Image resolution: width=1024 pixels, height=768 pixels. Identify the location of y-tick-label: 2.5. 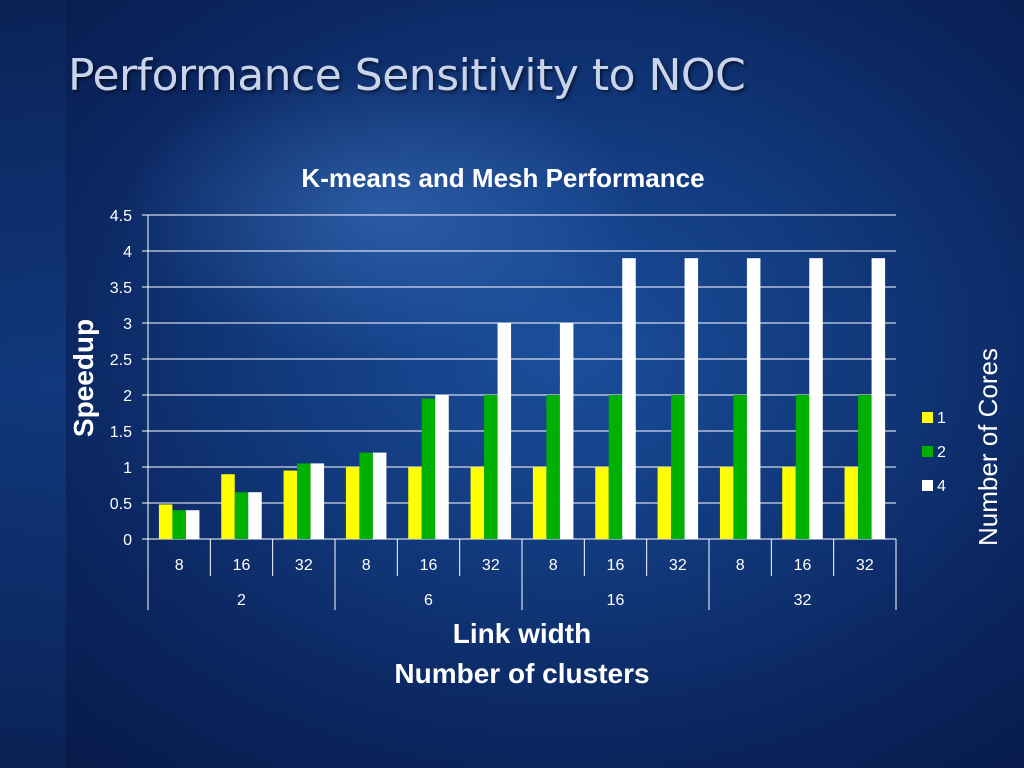
(121, 360).